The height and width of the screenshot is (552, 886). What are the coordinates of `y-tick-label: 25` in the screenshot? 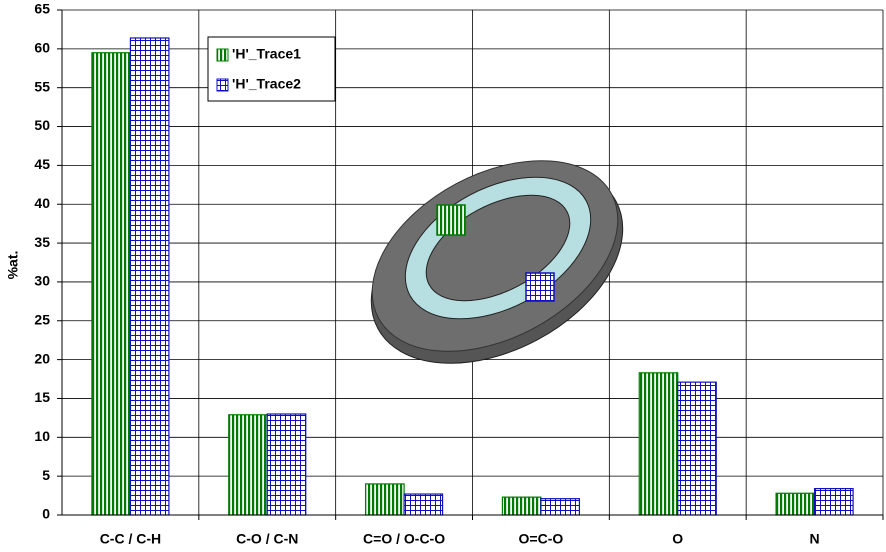 It's located at (42, 319).